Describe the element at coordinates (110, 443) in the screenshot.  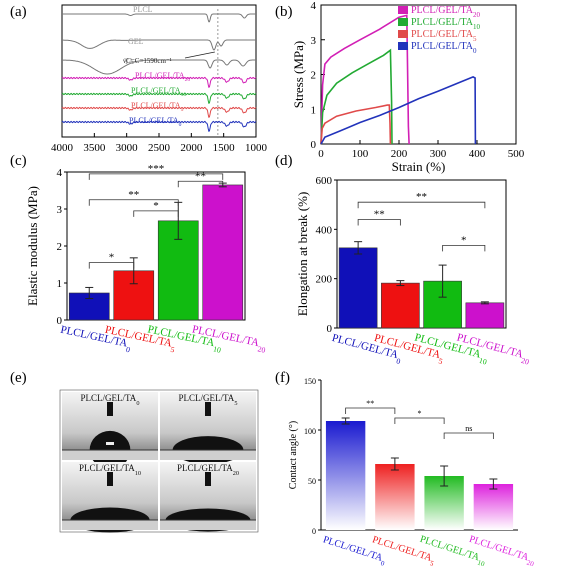
I see `droplet-highlight` at that location.